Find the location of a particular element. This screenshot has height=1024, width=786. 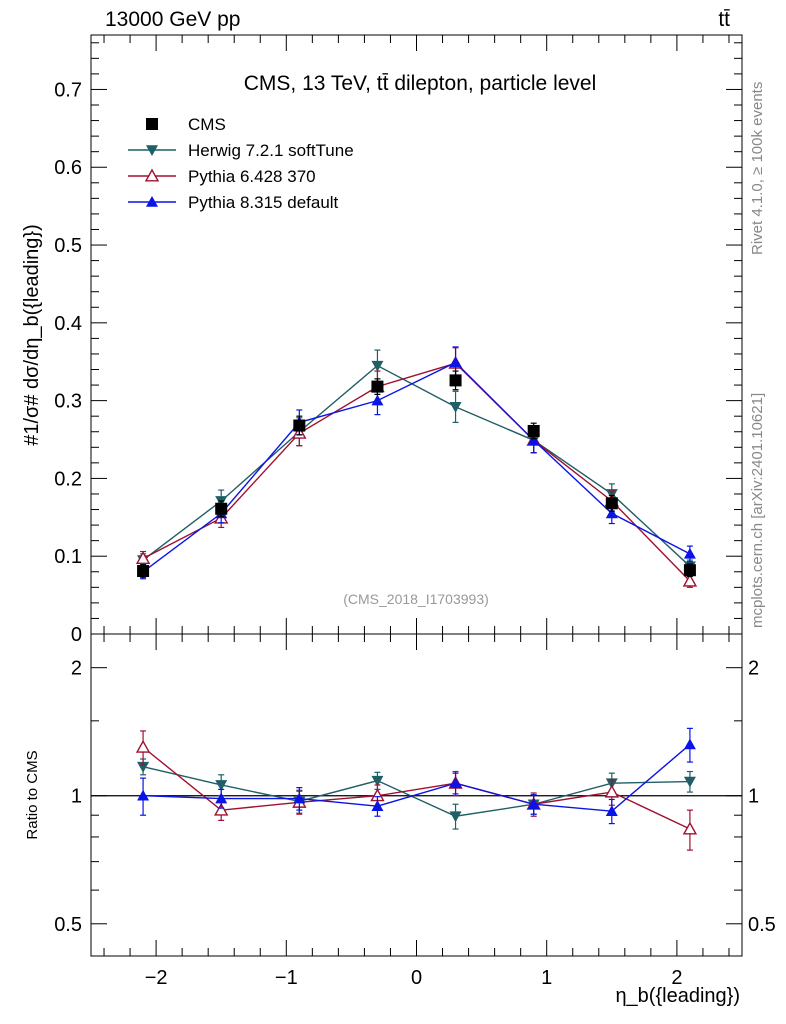

mcplots-source-label: mcplots.cern.ch [arXiv:2401.10621] is located at coordinates (757, 510).